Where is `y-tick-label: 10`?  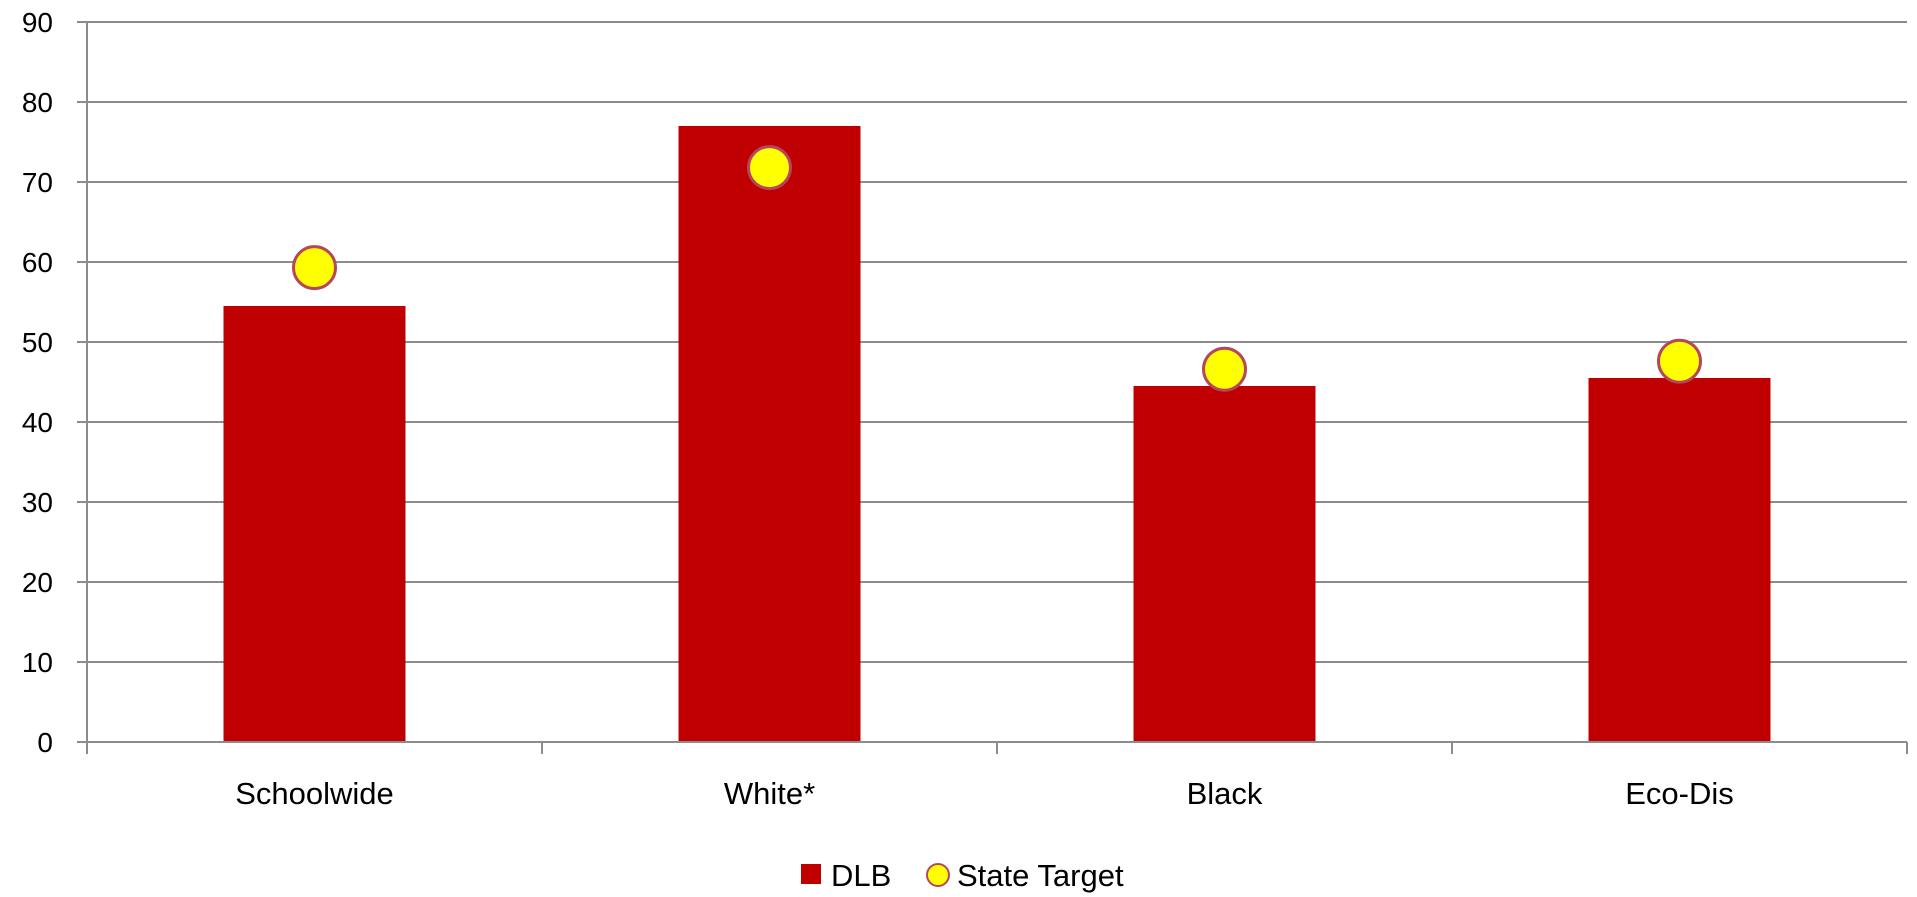 y-tick-label: 10 is located at coordinates (37, 662).